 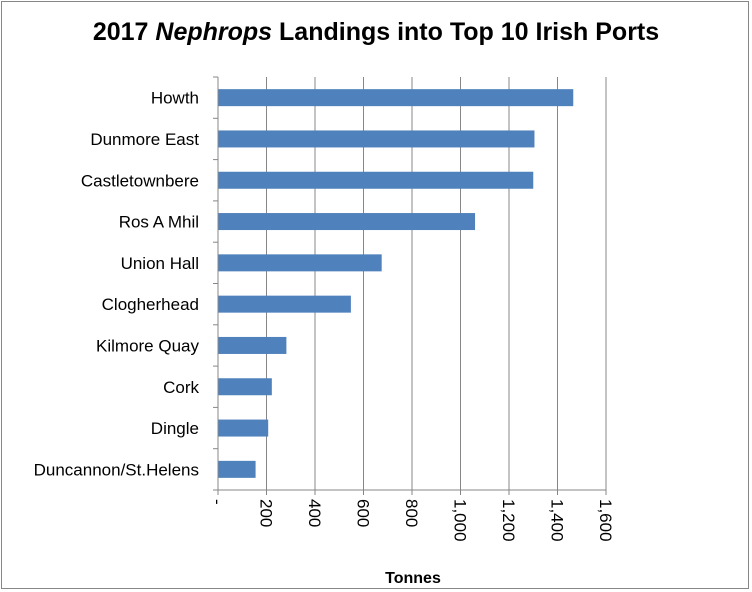 I want to click on tick-label: 1,600, so click(x=605, y=520).